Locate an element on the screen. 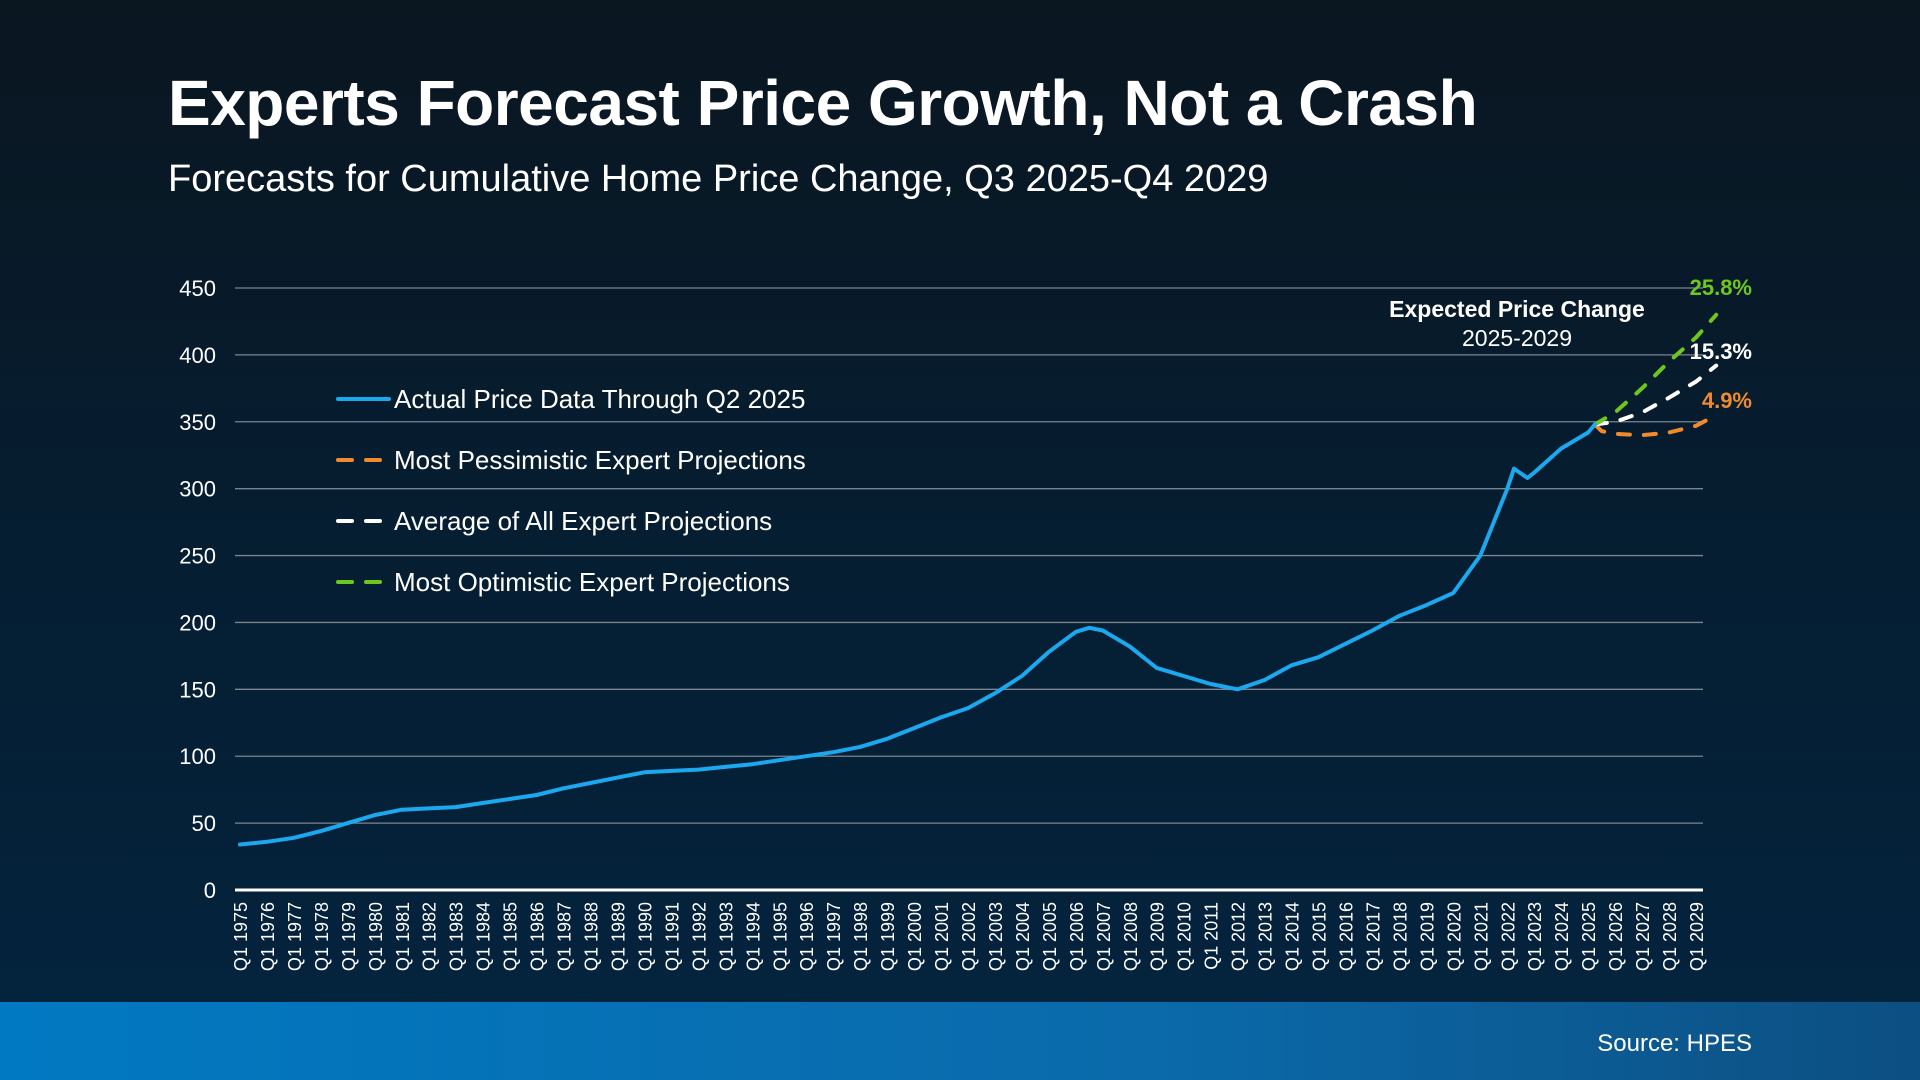 The image size is (1920, 1080). x-tick-label: Q1 2004 is located at coordinates (1023, 936).